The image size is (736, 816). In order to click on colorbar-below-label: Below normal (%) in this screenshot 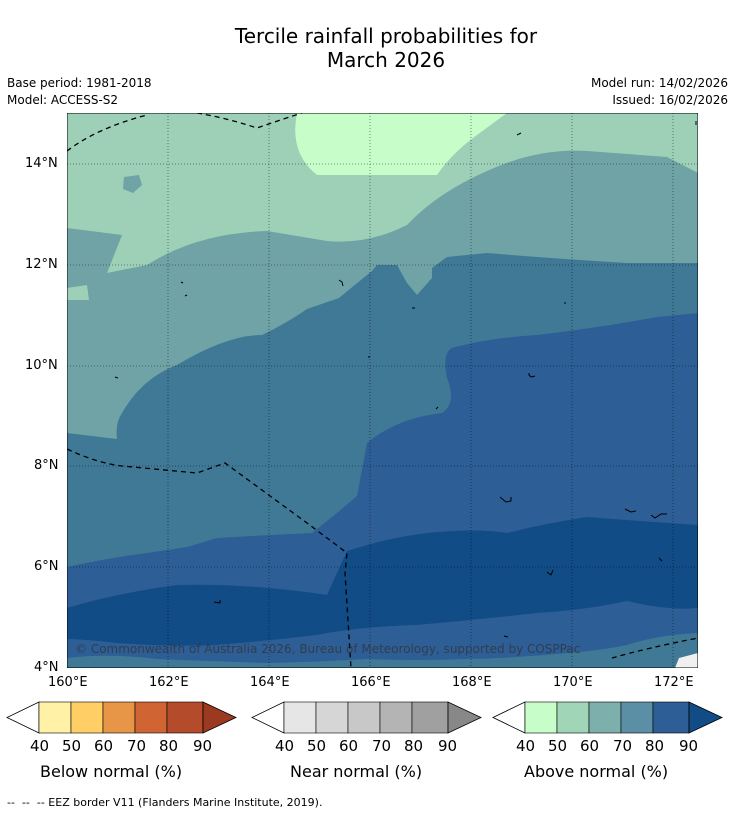, I will do `click(111, 771)`.